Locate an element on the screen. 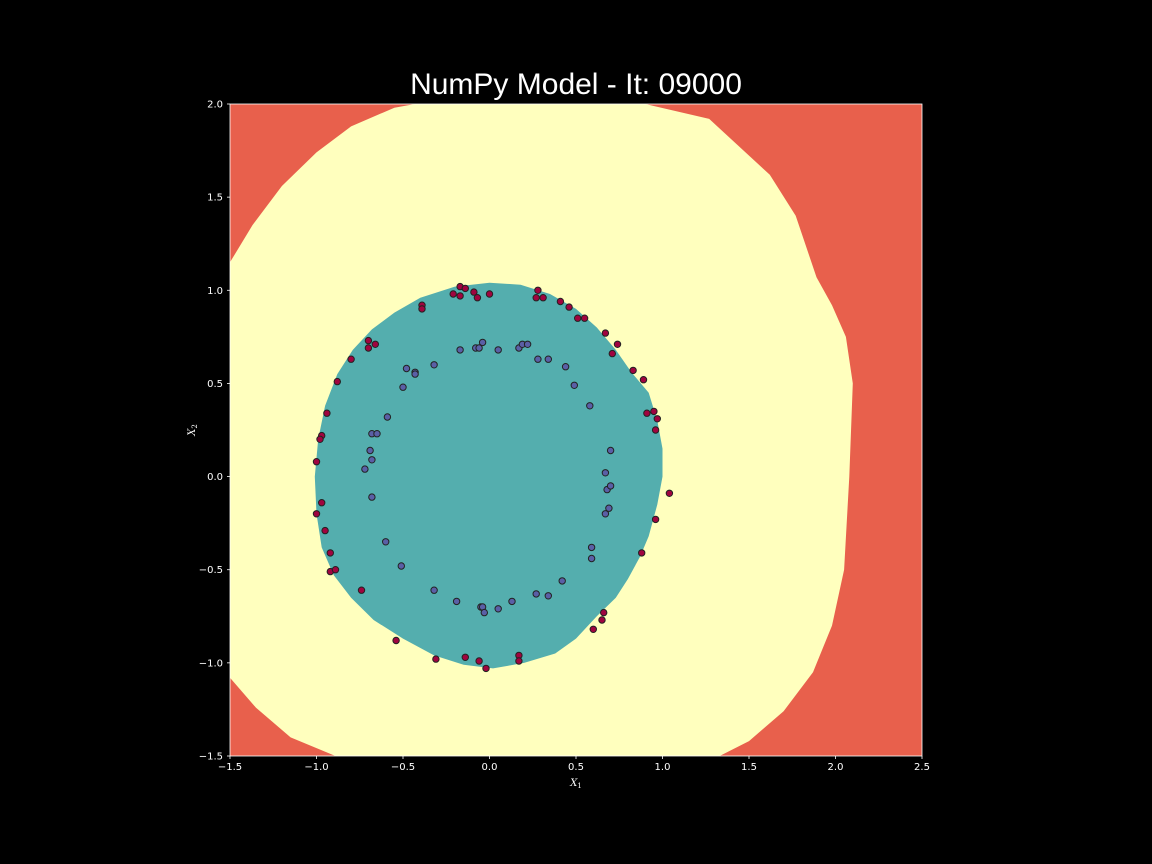 This screenshot has height=864, width=1152. x-tick-label: 1.5 is located at coordinates (749, 767).